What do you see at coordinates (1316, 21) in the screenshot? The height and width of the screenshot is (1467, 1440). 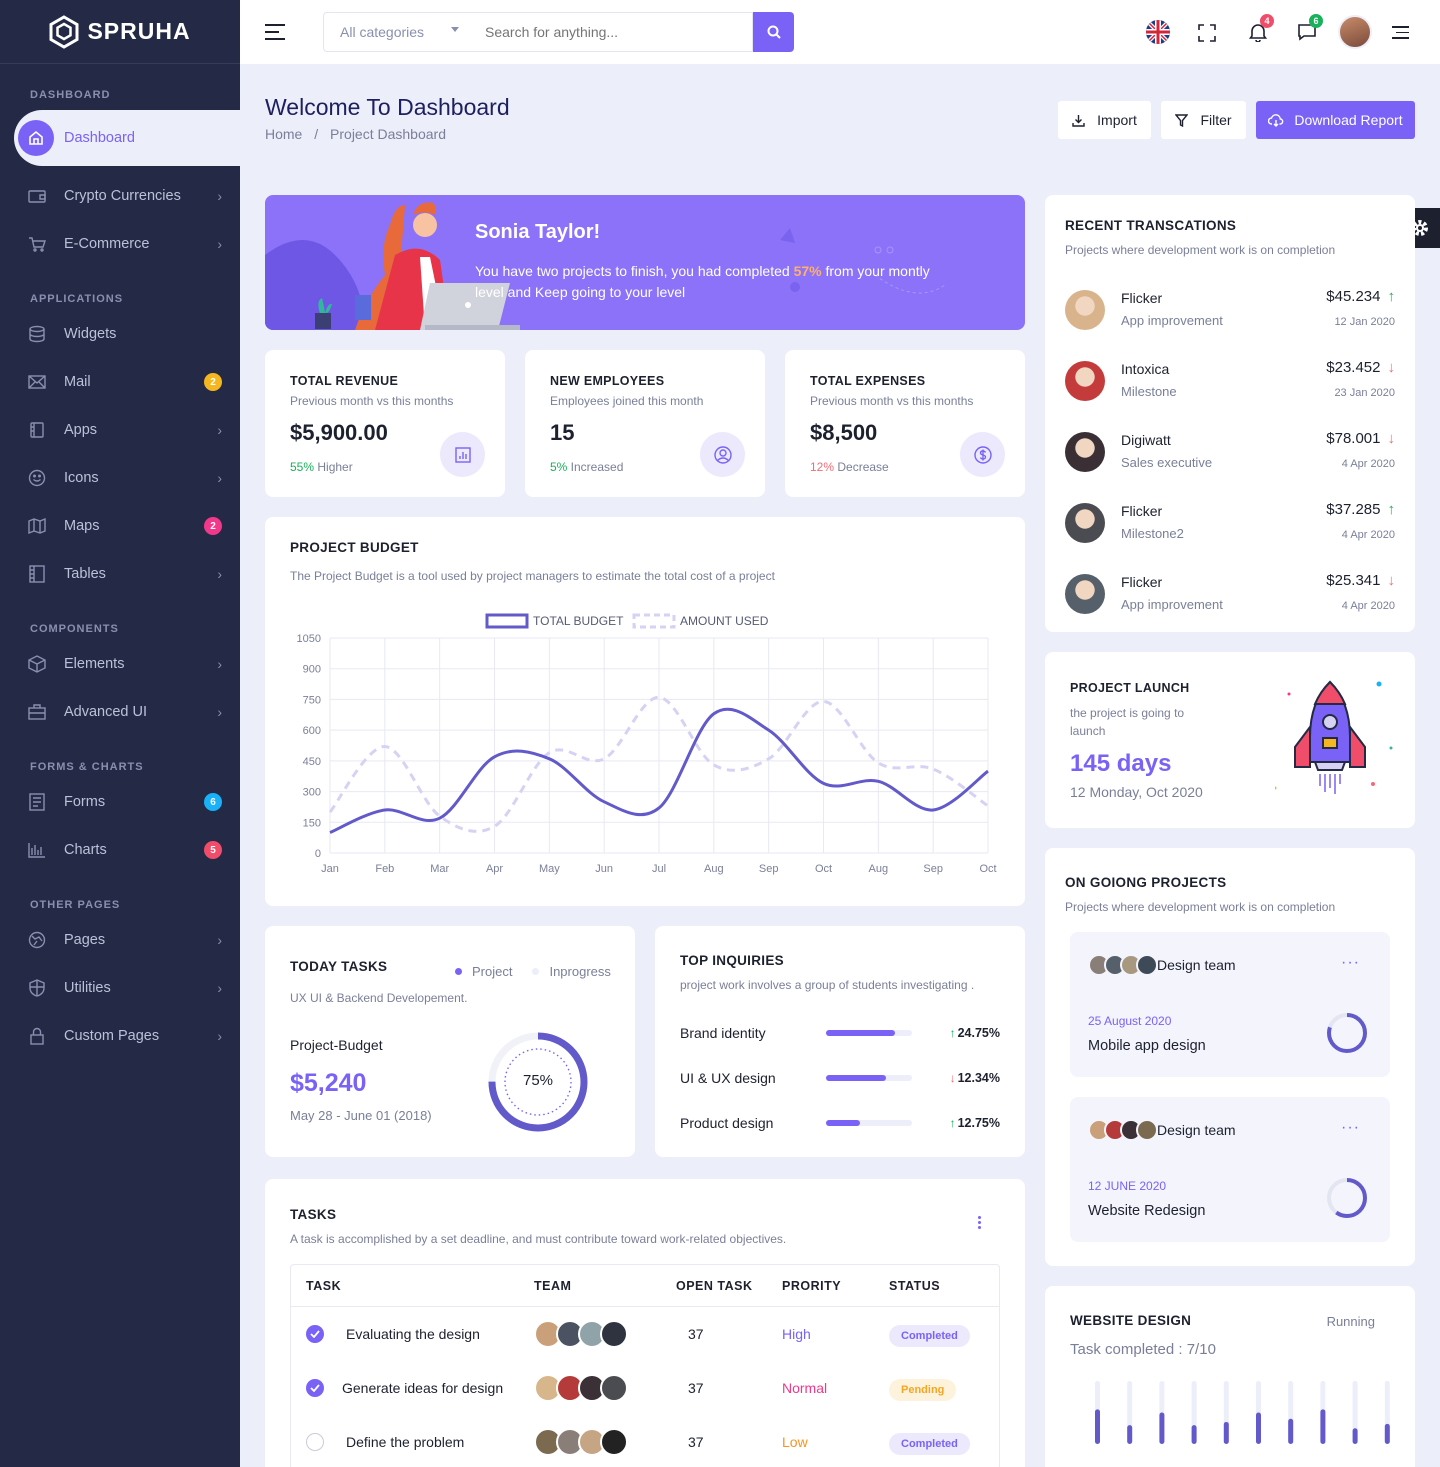 I see `message-count-badge: 6` at bounding box center [1316, 21].